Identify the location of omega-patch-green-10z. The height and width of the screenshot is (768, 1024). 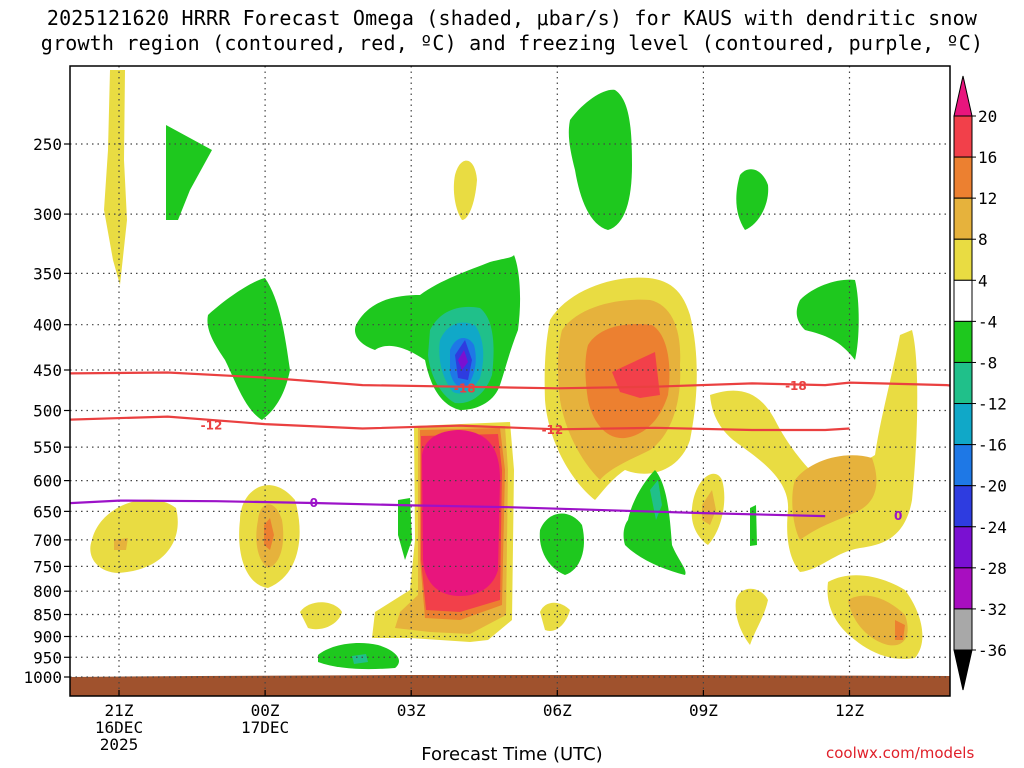
(752, 199).